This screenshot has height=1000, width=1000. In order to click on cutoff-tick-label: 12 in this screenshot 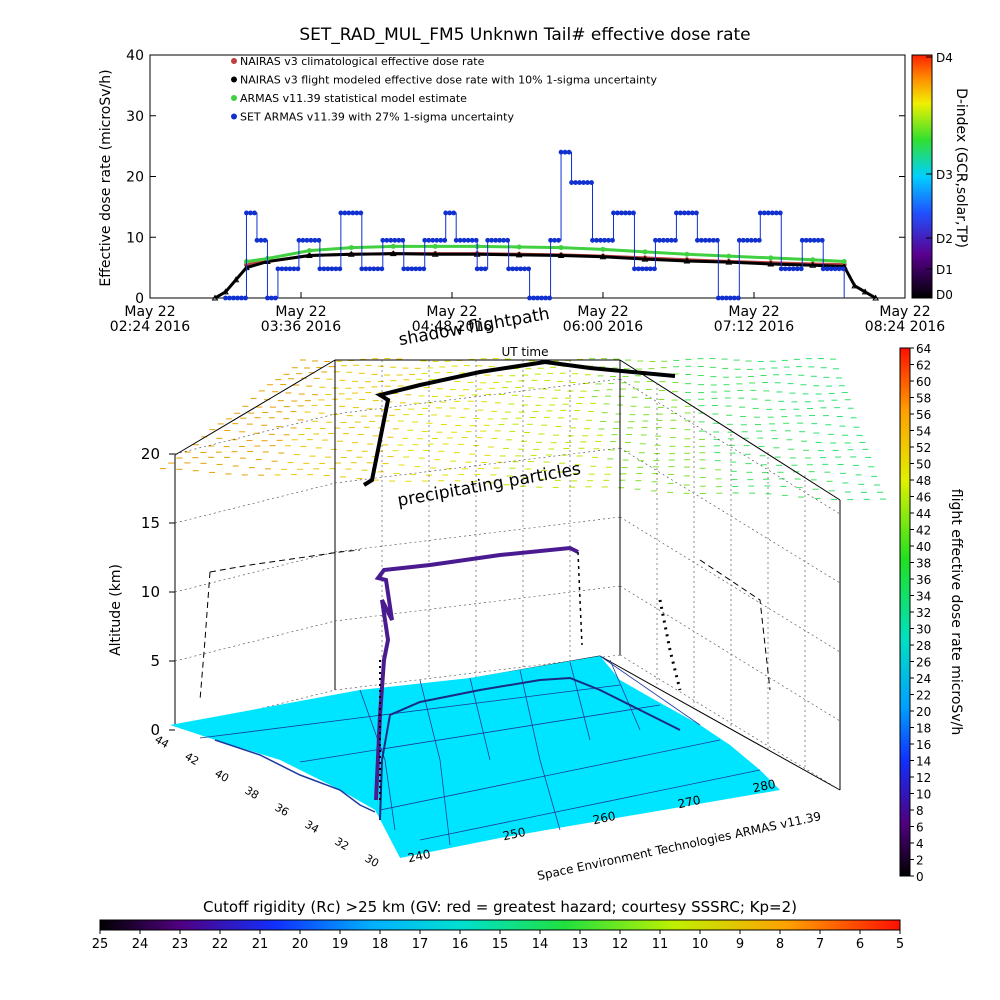, I will do `click(620, 944)`.